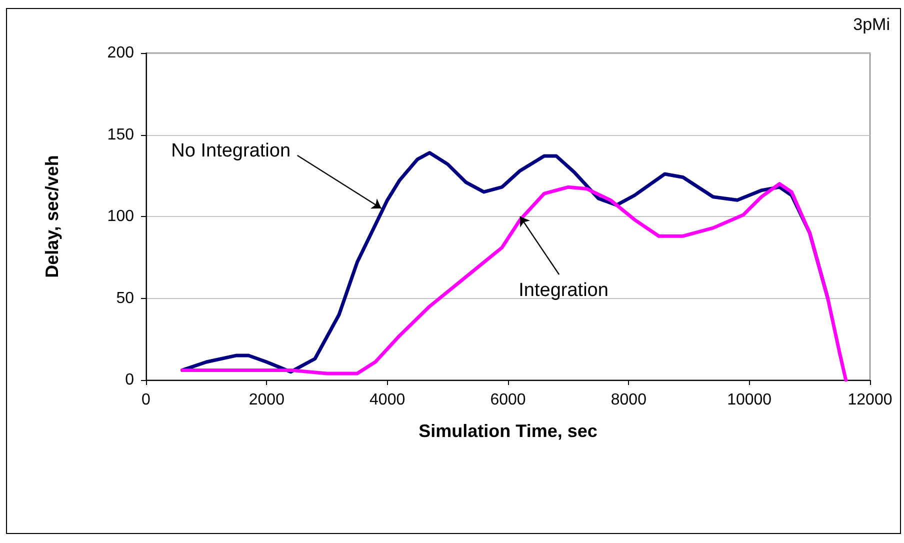 The image size is (904, 543). What do you see at coordinates (388, 400) in the screenshot?
I see `x-tick-label: 4000` at bounding box center [388, 400].